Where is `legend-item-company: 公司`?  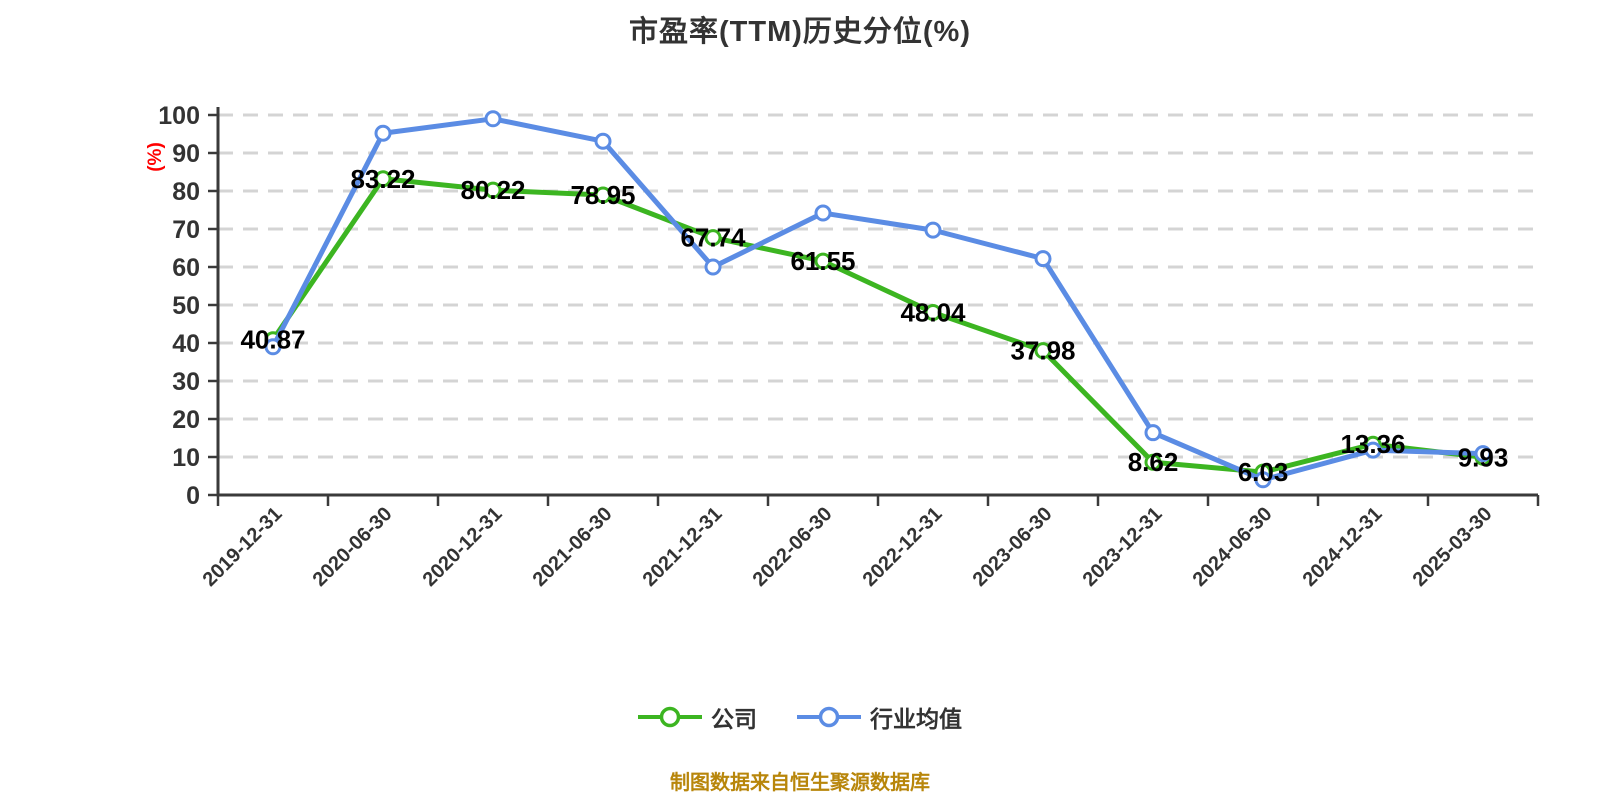 legend-item-company: 公司 is located at coordinates (697, 717).